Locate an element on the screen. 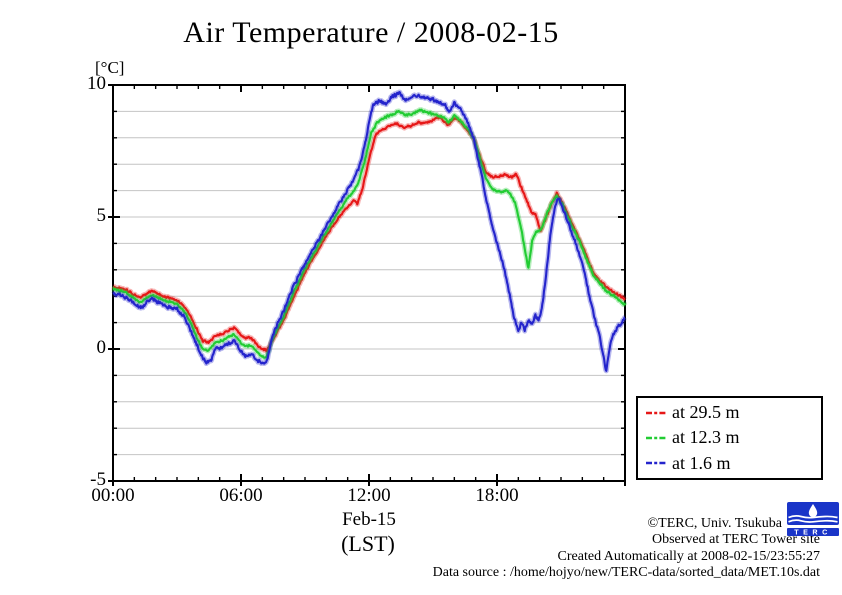  x-tick-label: 18:00 is located at coordinates (497, 495).